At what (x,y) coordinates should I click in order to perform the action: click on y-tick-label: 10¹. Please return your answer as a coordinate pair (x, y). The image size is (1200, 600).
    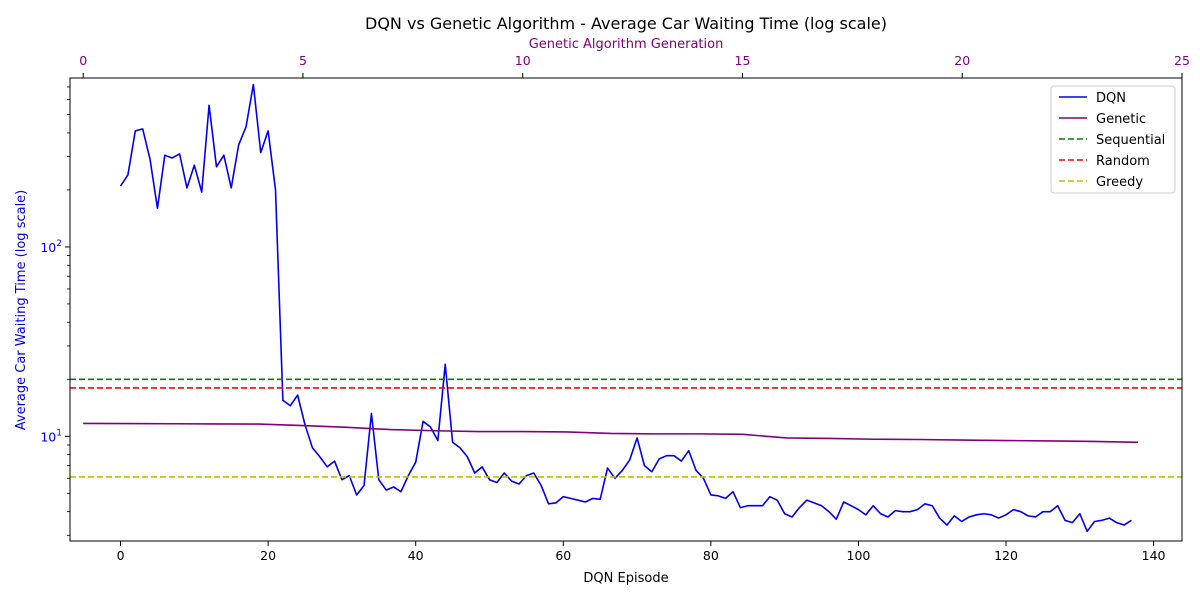
    Looking at the image, I should click on (51, 436).